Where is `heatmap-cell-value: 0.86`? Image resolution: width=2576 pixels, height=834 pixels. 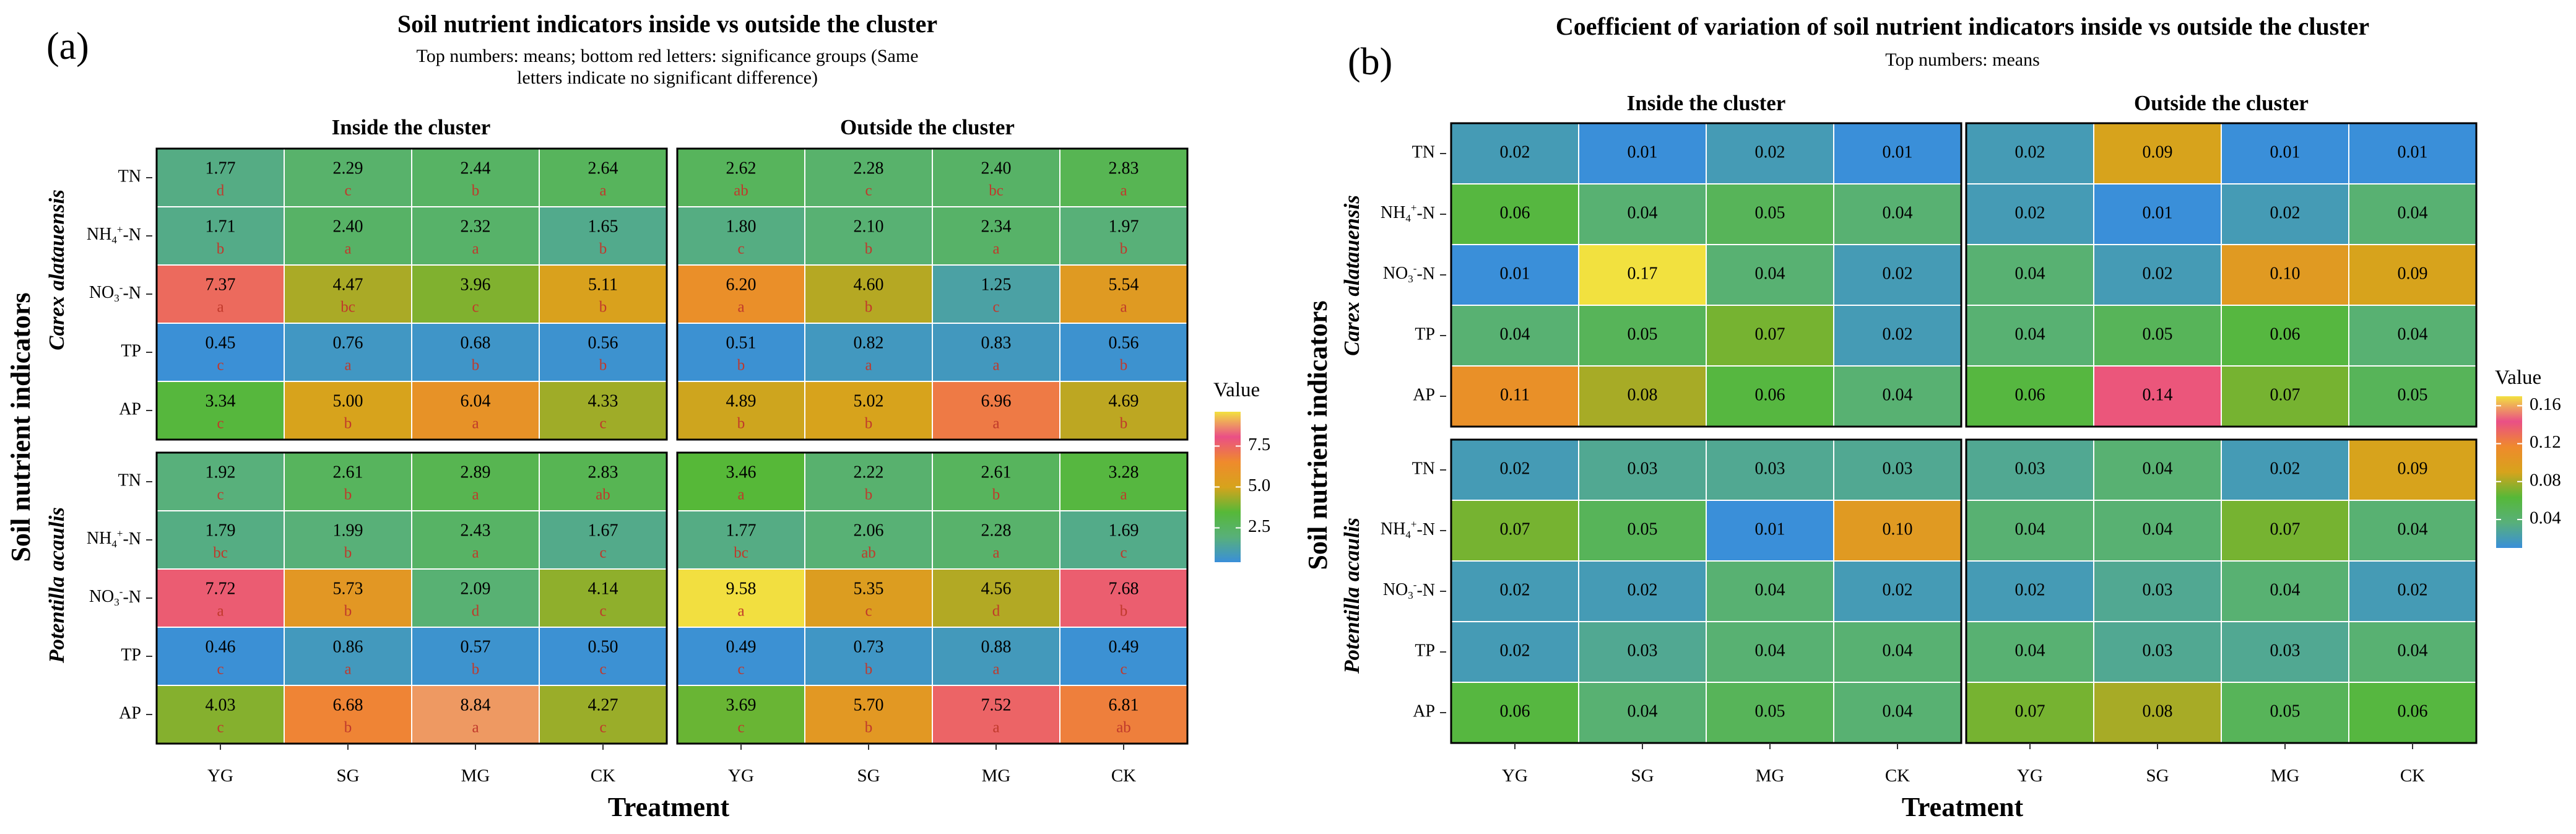 heatmap-cell-value: 0.86 is located at coordinates (348, 646).